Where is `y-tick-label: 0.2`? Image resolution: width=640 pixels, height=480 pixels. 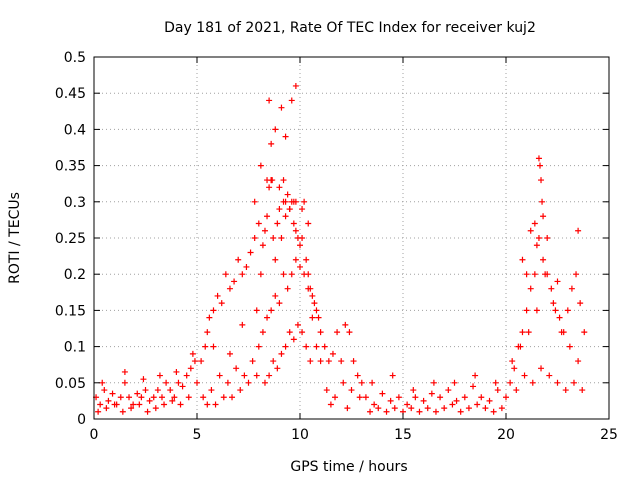 y-tick-label: 0.2 is located at coordinates (75, 275).